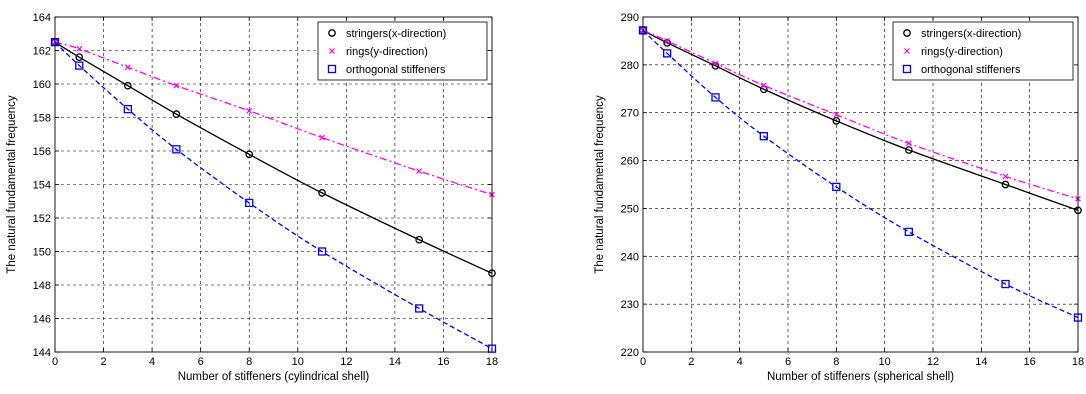 Image resolution: width=1086 pixels, height=394 pixels. I want to click on y-tick-label: 230, so click(630, 305).